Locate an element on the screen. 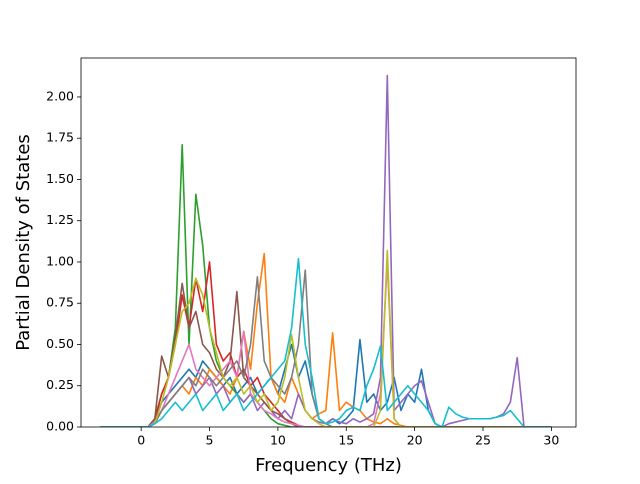 The height and width of the screenshot is (484, 640). x-tick-label: 5 is located at coordinates (210, 440).